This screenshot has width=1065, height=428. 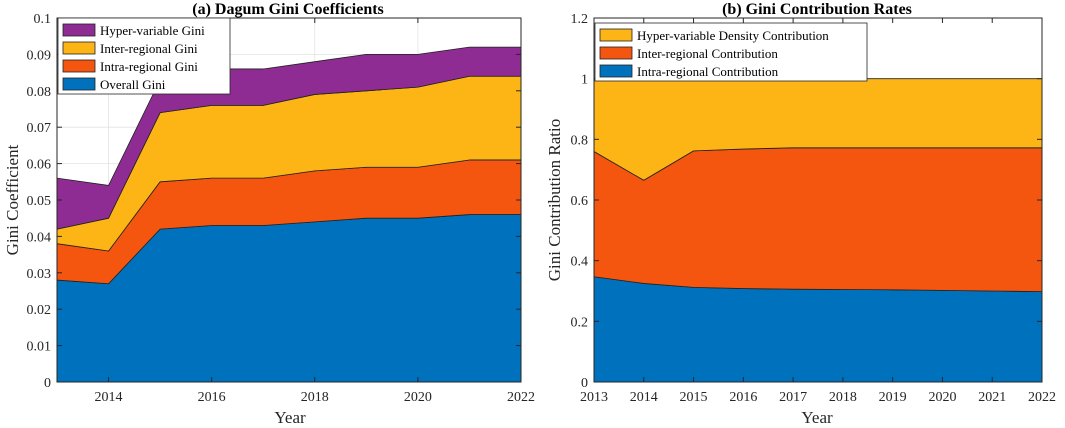 What do you see at coordinates (315, 397) in the screenshot?
I see `chart-a-xtick-label: 2018` at bounding box center [315, 397].